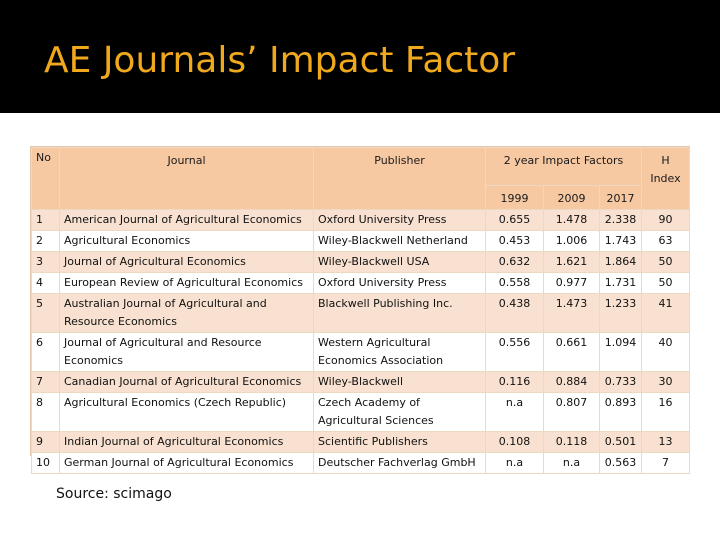 This screenshot has width=720, height=540. Describe the element at coordinates (620, 283) in the screenshot. I see `impact-2017: 1.731` at that location.